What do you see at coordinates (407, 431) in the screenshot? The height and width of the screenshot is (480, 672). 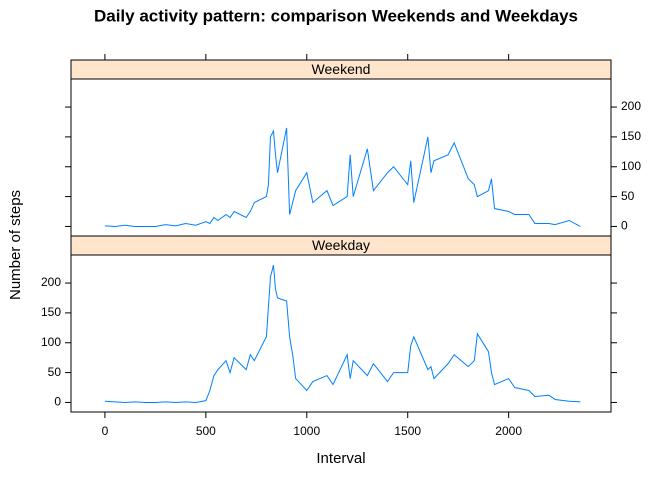 I see `x-tick-label: 1500` at bounding box center [407, 431].